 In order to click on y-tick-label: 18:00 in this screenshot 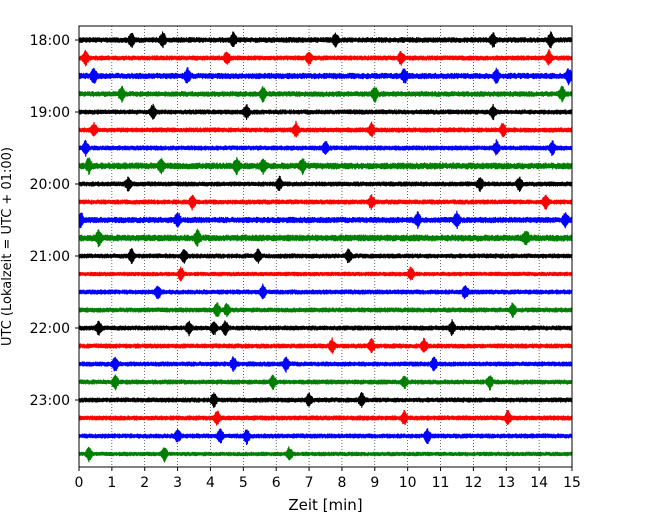, I will do `click(50, 41)`.